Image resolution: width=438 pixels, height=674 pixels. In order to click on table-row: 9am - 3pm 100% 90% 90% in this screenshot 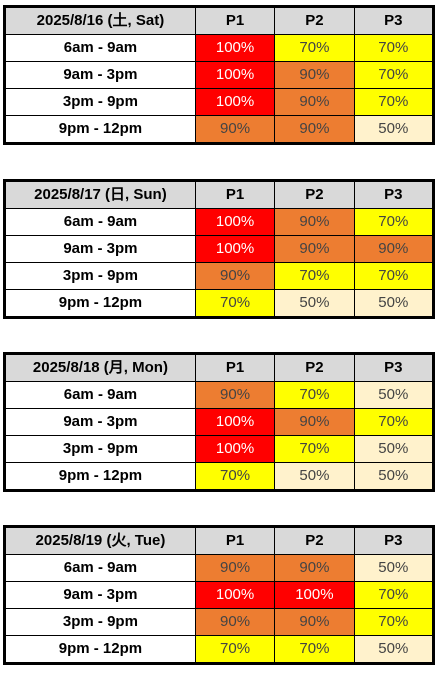, I will do `click(219, 249)`.